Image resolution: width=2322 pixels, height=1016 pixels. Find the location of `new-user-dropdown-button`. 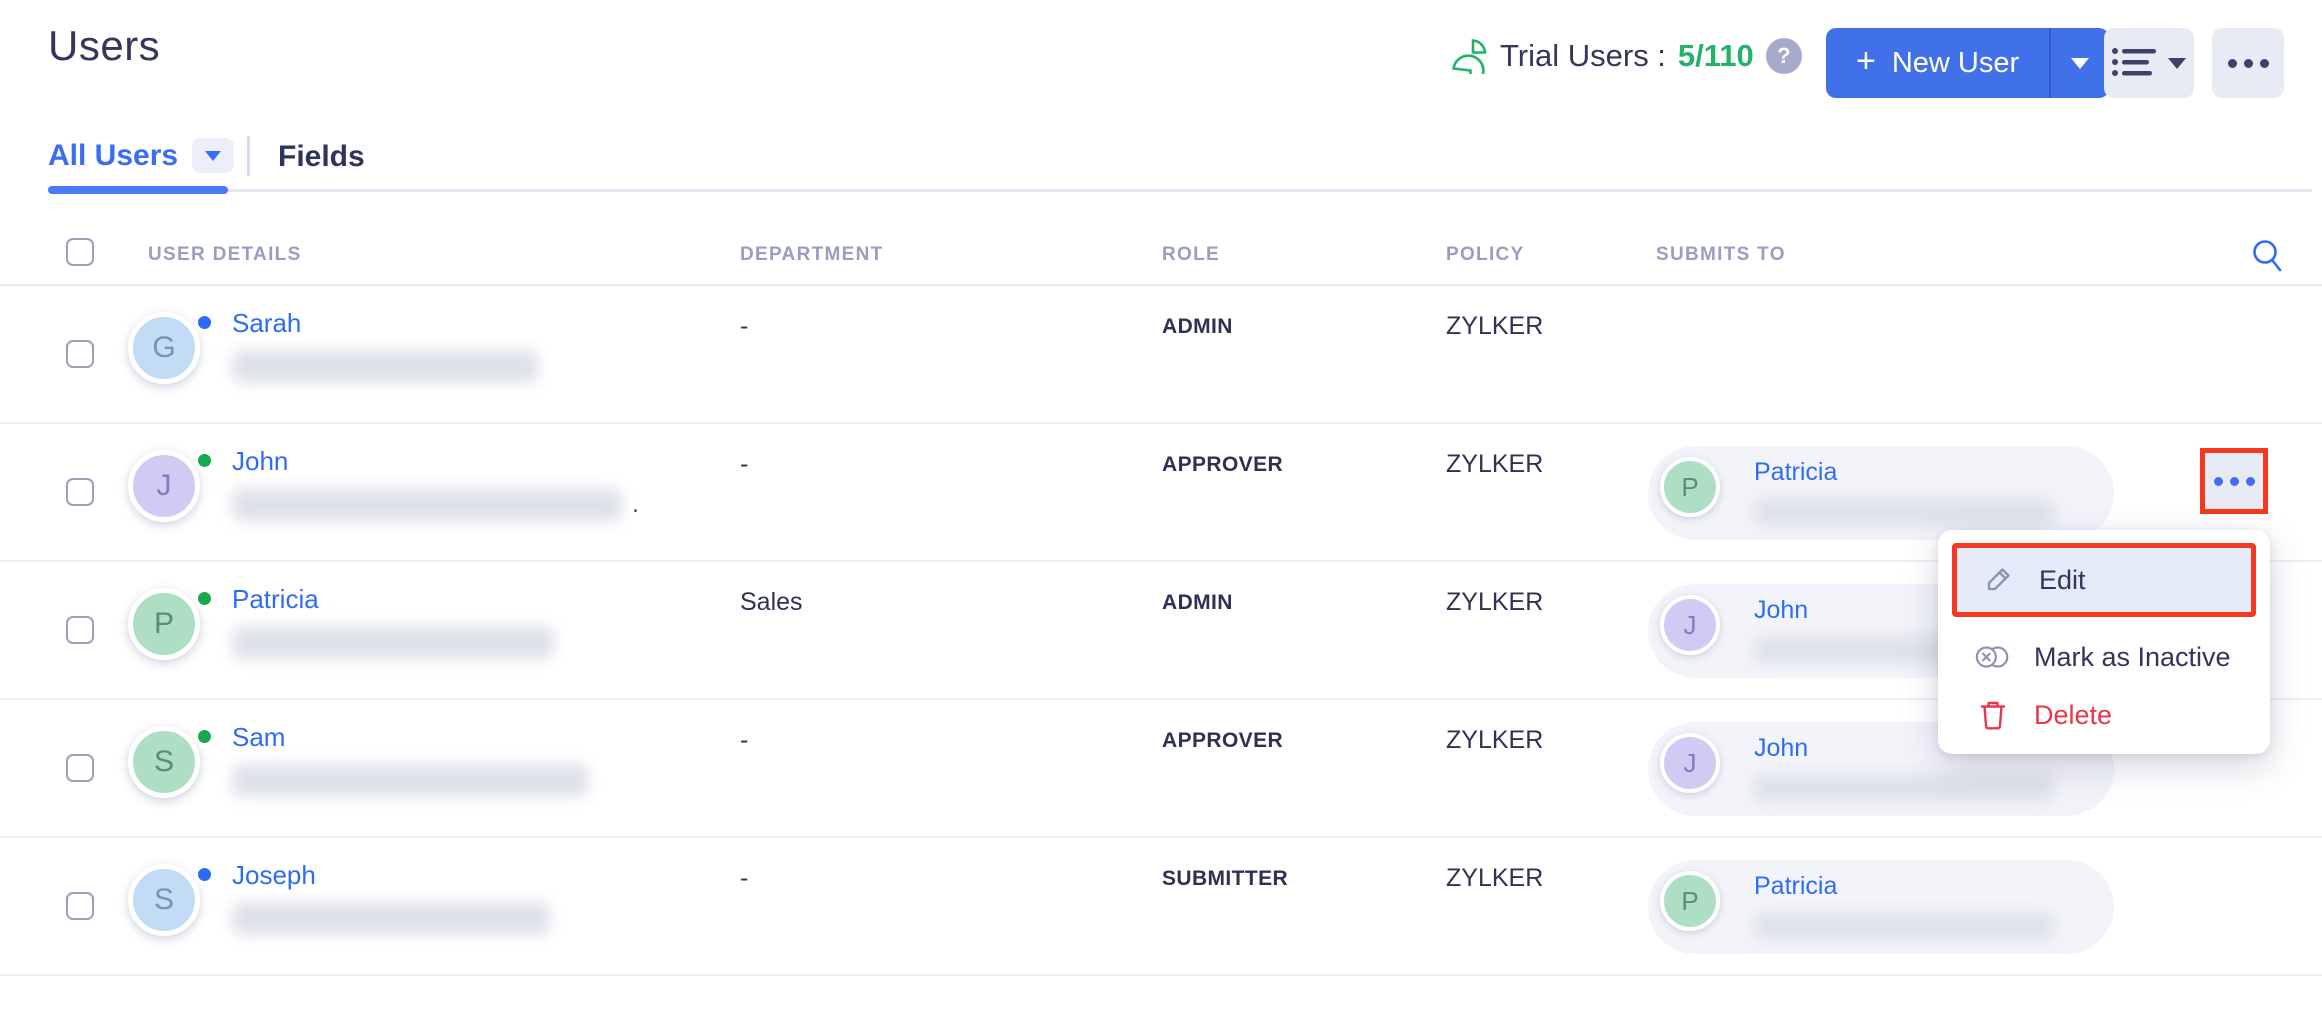

new-user-dropdown-button is located at coordinates (2080, 63).